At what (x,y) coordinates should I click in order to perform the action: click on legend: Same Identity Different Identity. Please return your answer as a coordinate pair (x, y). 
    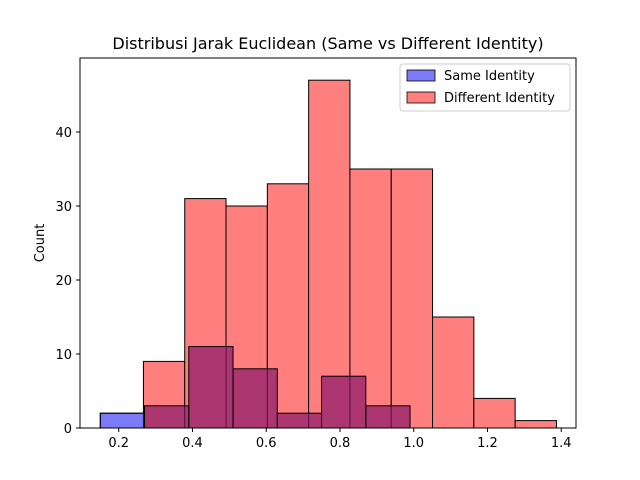
    Looking at the image, I should click on (485, 87).